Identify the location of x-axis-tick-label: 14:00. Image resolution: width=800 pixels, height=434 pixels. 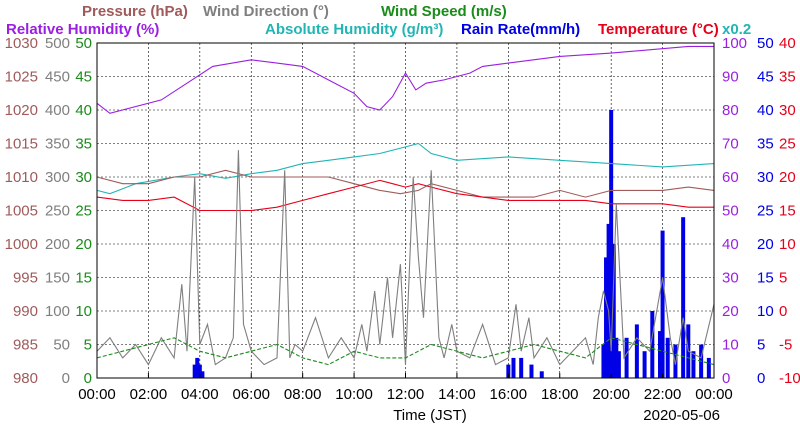
(457, 394).